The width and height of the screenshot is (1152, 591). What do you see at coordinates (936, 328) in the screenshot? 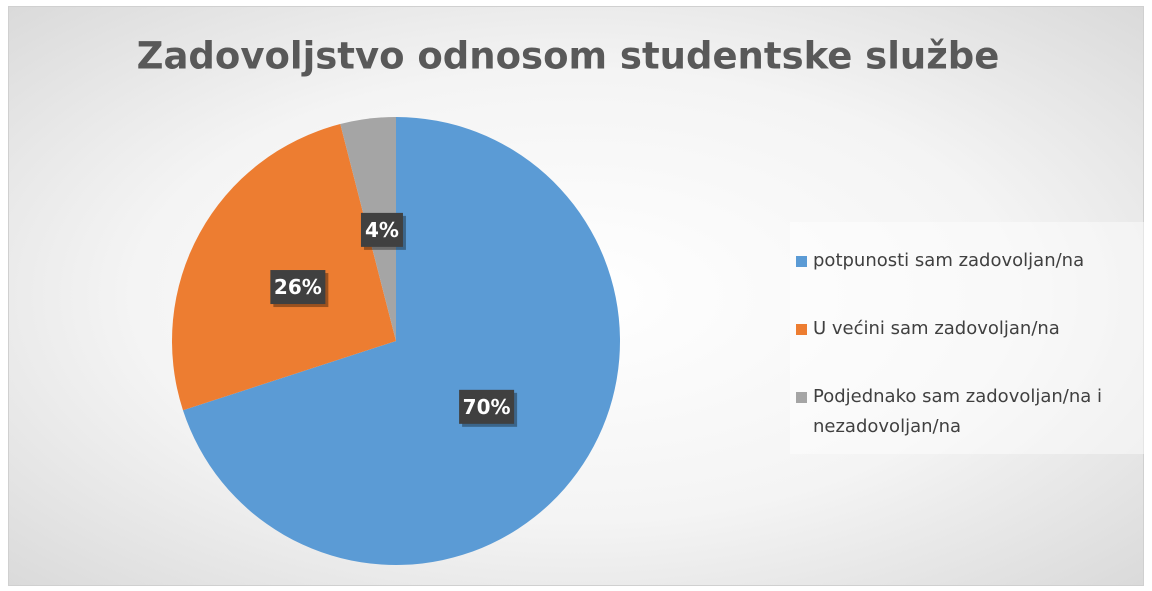
I see `legend-label: U većini sam zadovoljan/na` at bounding box center [936, 328].